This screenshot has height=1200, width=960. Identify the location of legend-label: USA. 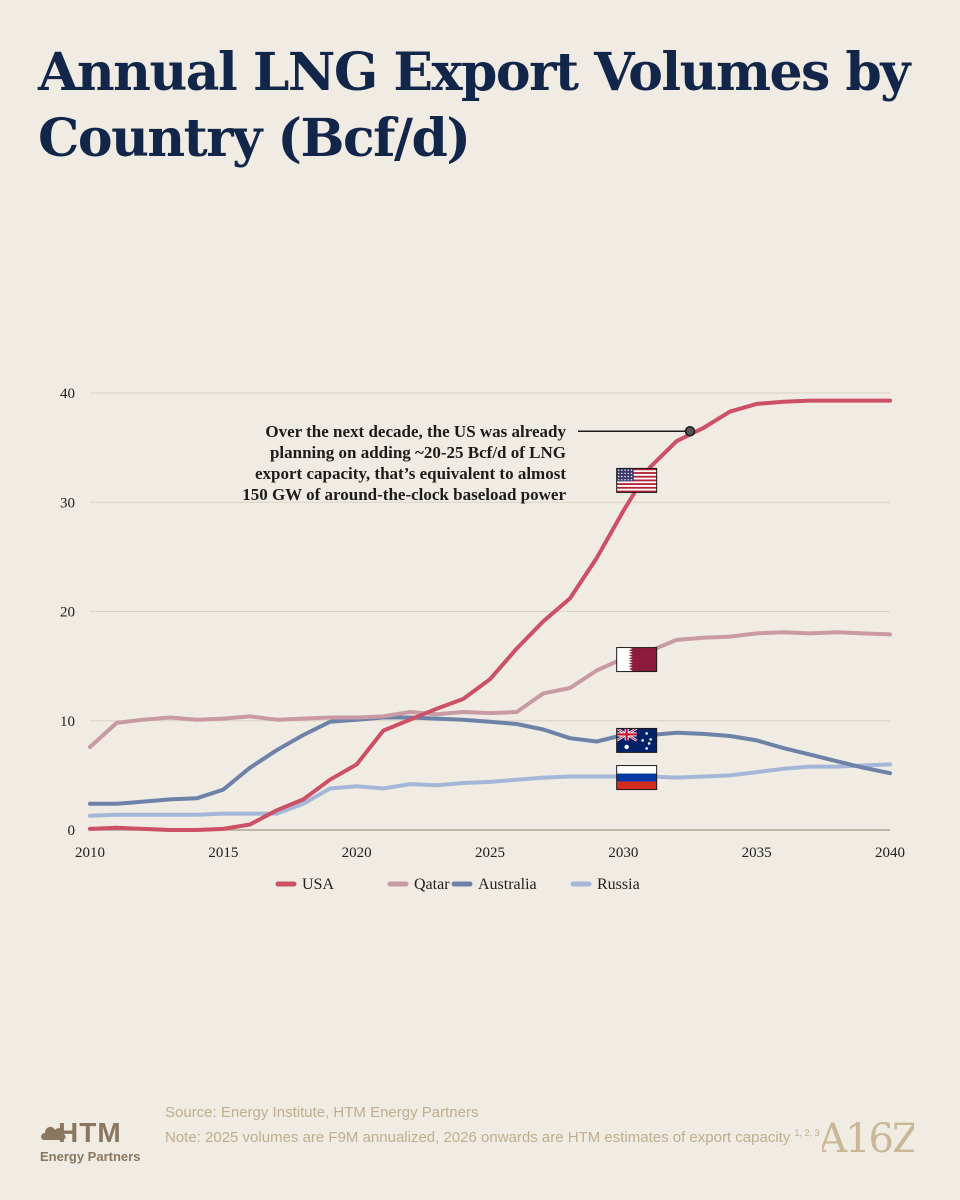
(318, 884).